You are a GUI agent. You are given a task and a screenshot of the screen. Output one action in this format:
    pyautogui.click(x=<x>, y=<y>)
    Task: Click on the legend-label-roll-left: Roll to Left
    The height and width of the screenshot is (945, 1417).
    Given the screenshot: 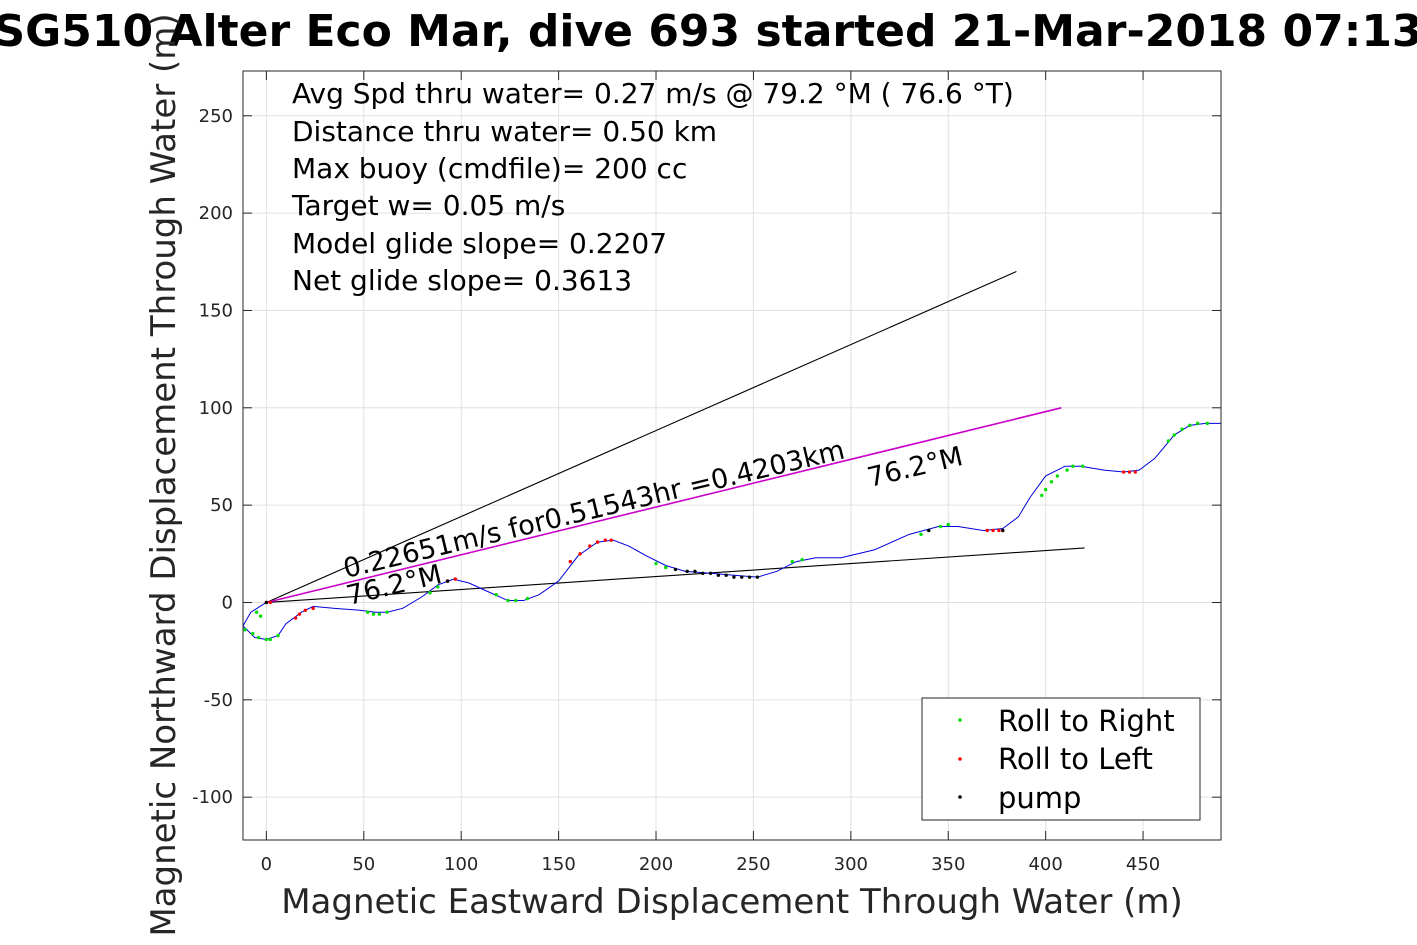 What is the action you would take?
    pyautogui.click(x=1075, y=759)
    